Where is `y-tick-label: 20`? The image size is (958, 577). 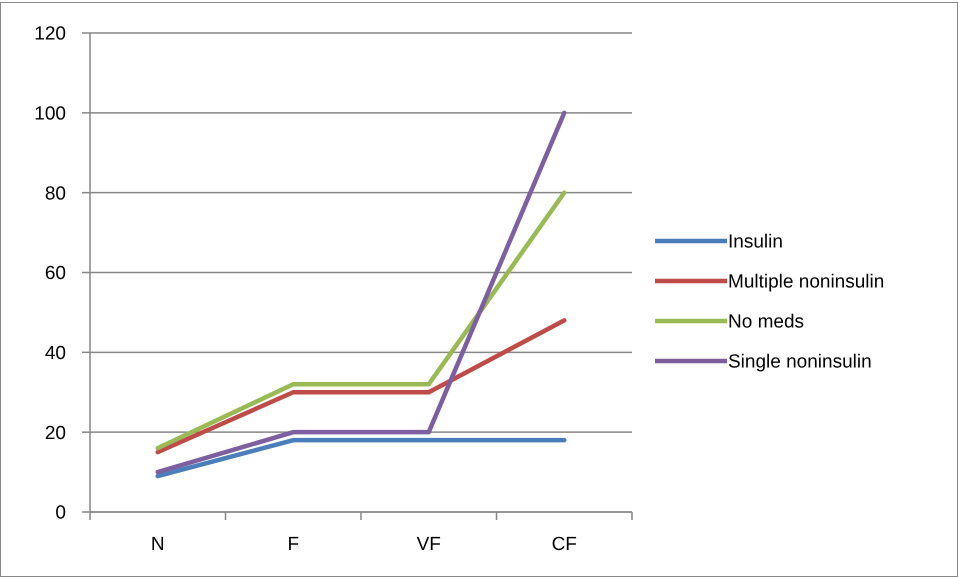
y-tick-label: 20 is located at coordinates (55, 433).